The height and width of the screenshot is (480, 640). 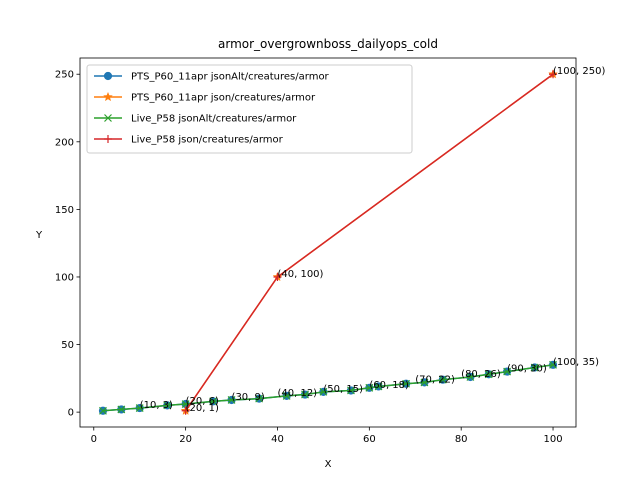 What do you see at coordinates (369, 439) in the screenshot?
I see `x-tick-label: 60` at bounding box center [369, 439].